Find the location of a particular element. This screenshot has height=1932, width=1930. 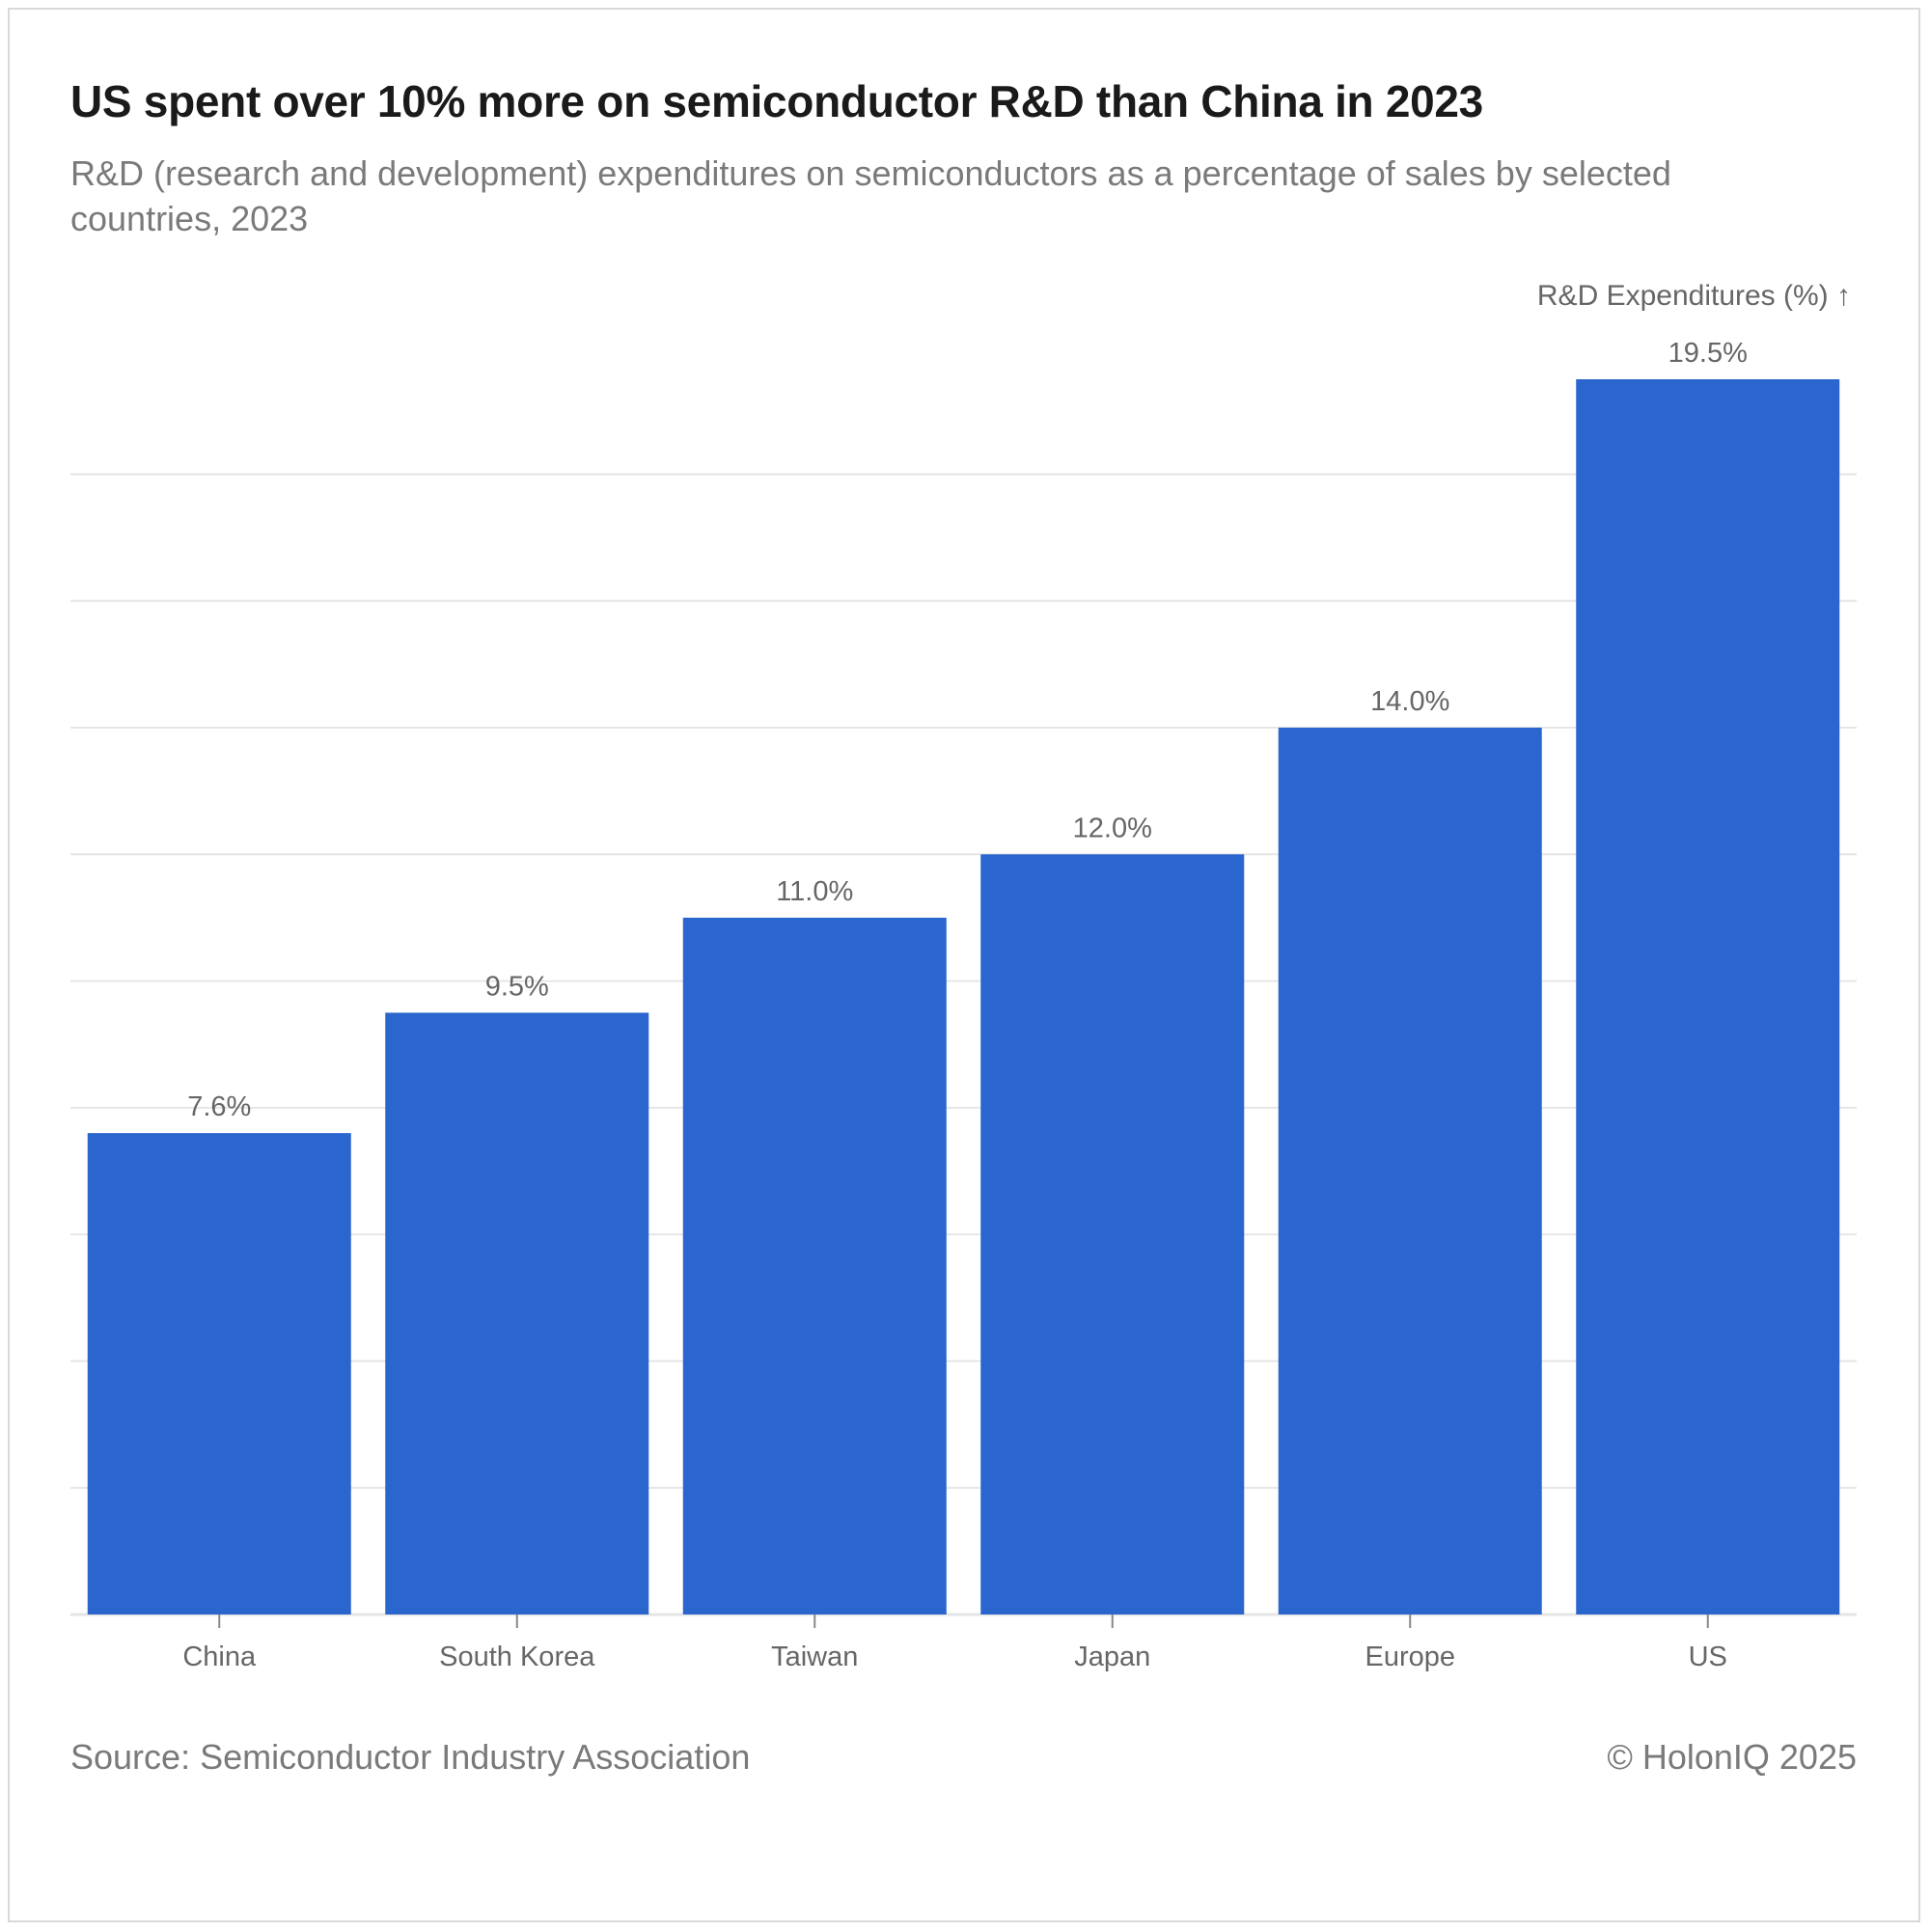

data-label: 14.0% is located at coordinates (1409, 701).